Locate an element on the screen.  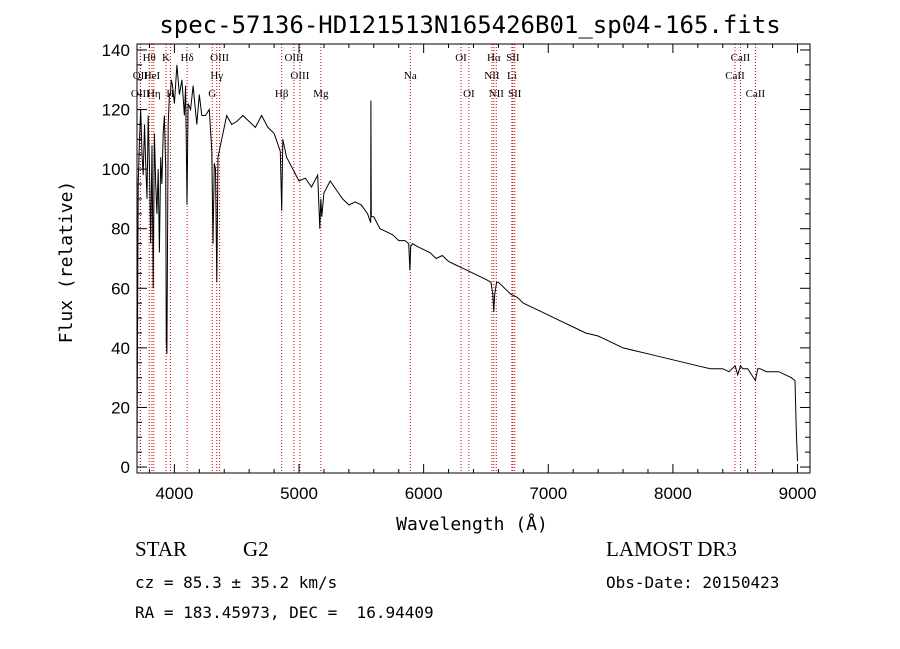
y-tick-label: 140 is located at coordinates (116, 50).